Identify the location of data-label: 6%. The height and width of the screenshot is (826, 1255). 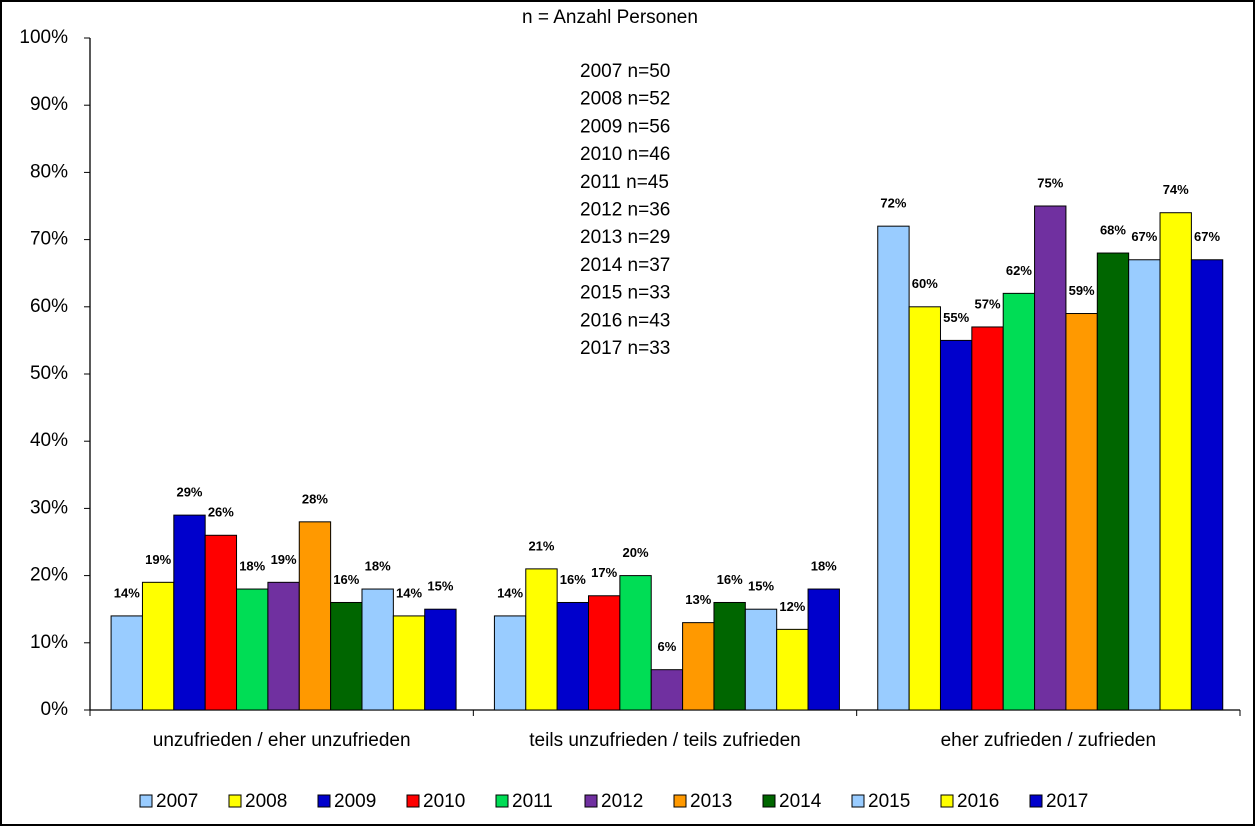
(667, 646).